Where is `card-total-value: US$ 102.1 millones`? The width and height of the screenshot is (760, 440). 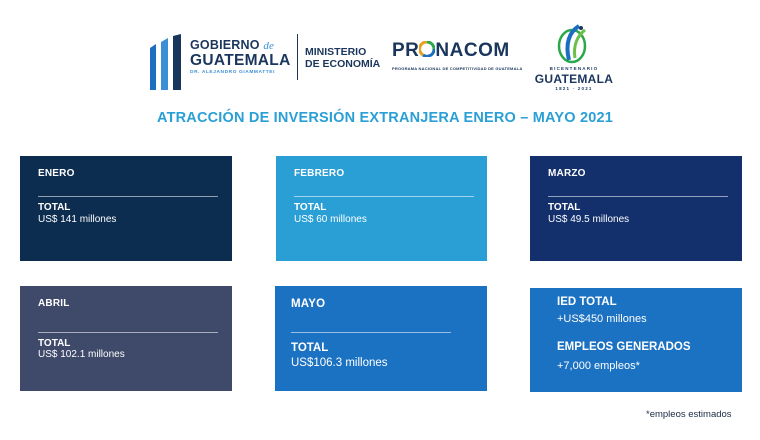
card-total-value: US$ 102.1 millones is located at coordinates (81, 354).